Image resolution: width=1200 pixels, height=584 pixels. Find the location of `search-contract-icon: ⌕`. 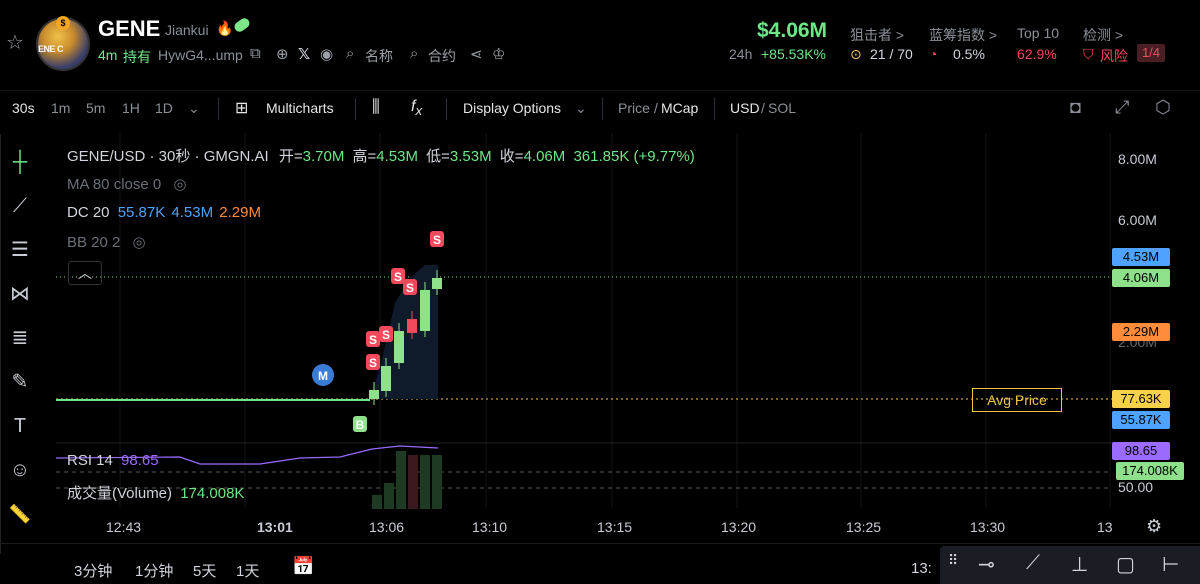

search-contract-icon: ⌕ is located at coordinates (414, 53).